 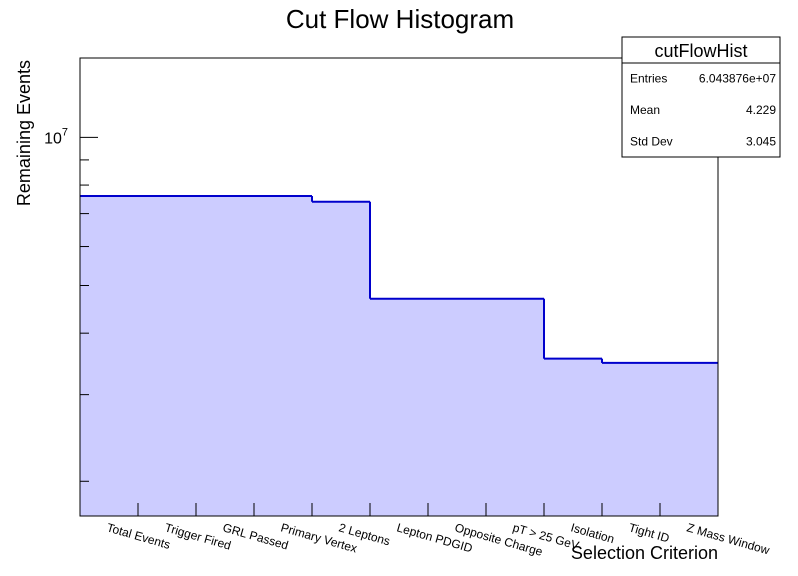 I want to click on stats-value: 6.043876e+07, so click(x=737, y=79).